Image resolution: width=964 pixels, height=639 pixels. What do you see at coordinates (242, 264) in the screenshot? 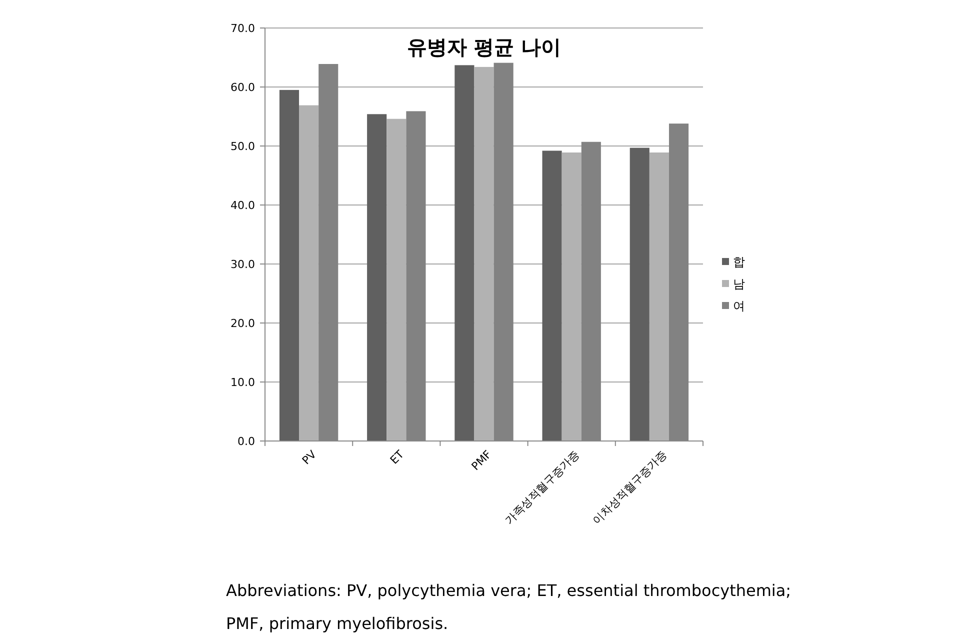
I see `y-tick-label: 30.0` at bounding box center [242, 264].